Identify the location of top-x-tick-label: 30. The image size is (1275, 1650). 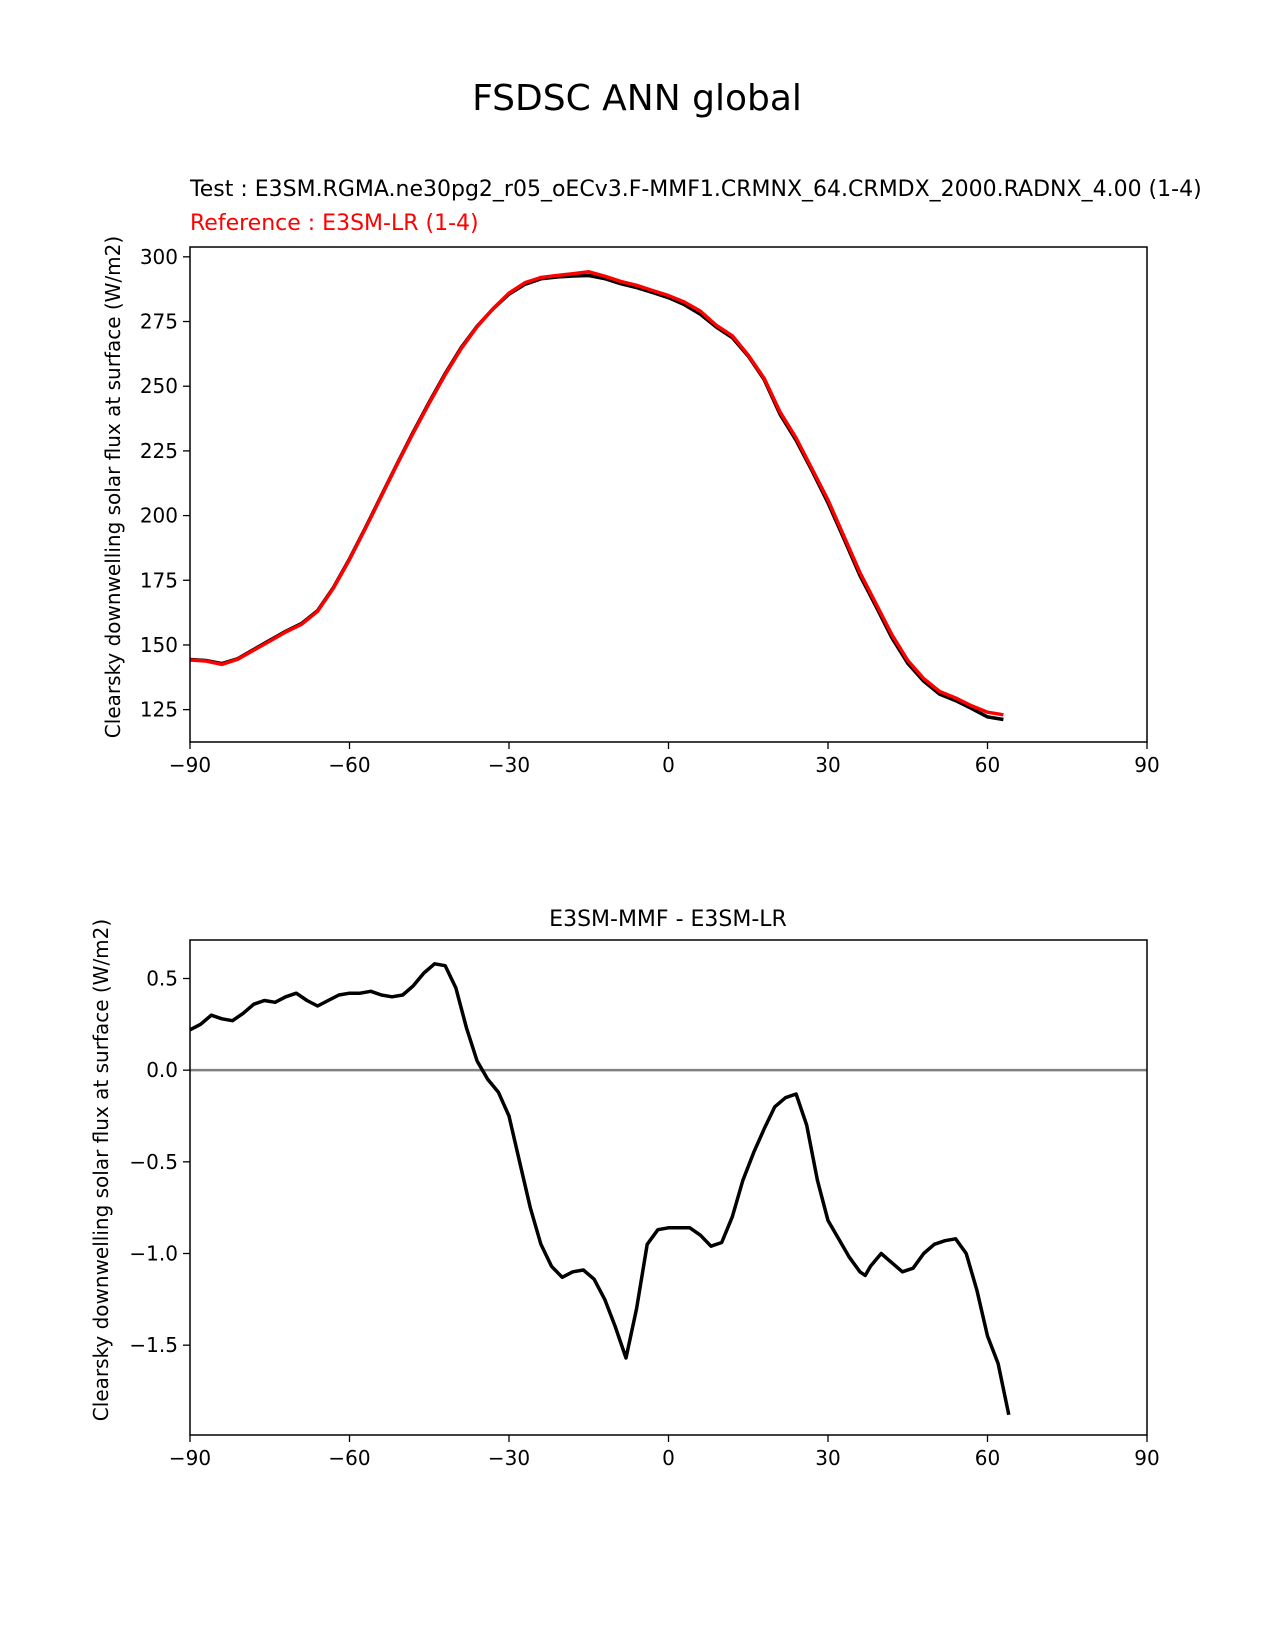
(827, 765).